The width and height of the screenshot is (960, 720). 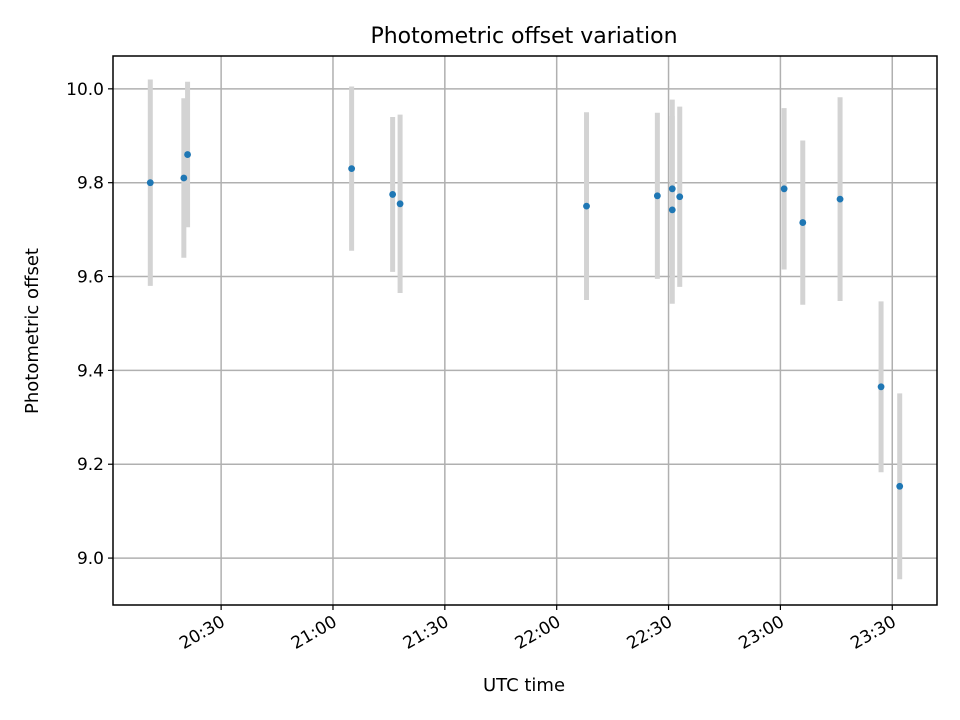 I want to click on y-axis-label: Photometric offset, so click(x=32, y=331).